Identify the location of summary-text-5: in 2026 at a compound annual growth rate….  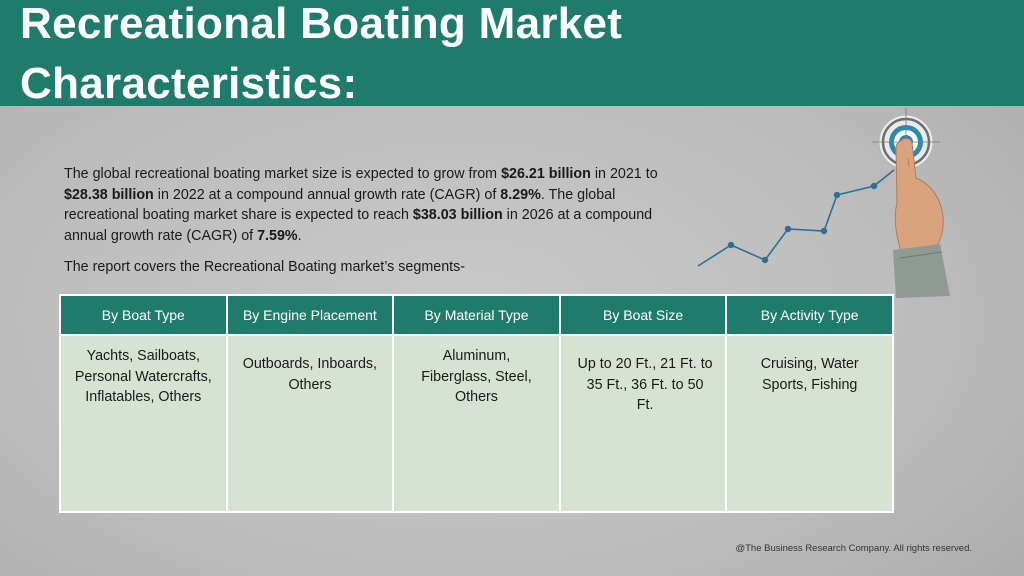
(358, 225).